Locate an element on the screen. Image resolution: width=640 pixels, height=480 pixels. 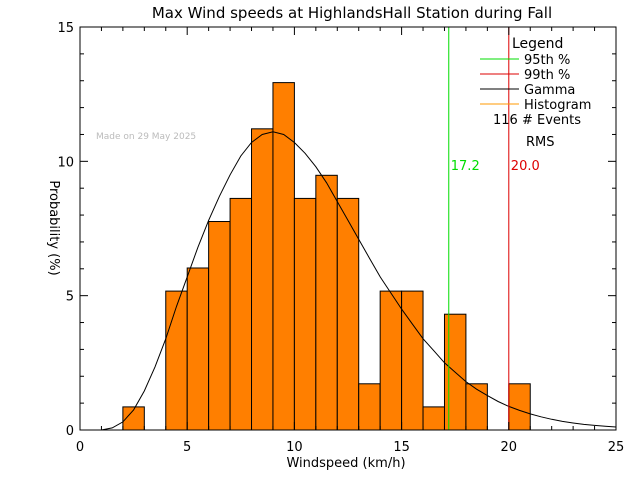
x-tick-label: 10 is located at coordinates (294, 447).